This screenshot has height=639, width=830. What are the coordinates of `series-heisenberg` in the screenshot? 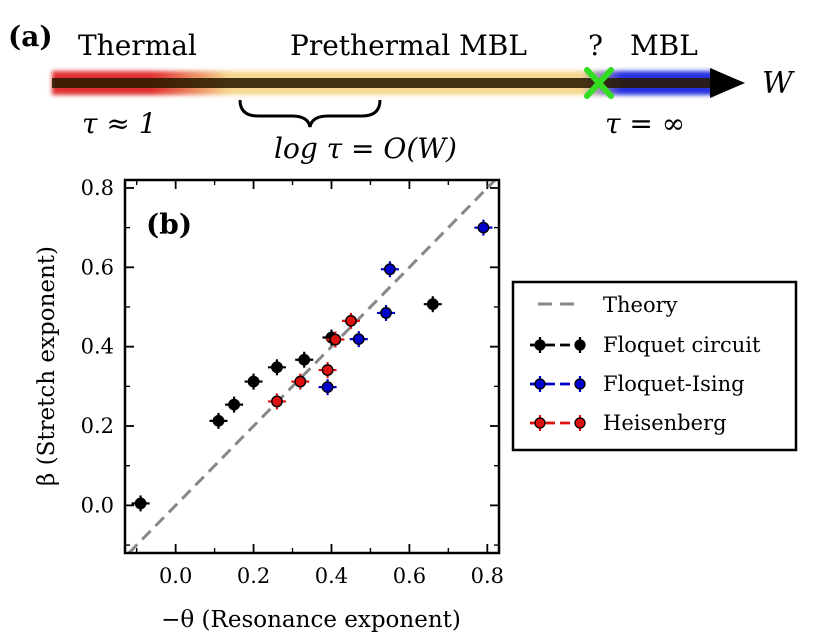 It's located at (313, 361).